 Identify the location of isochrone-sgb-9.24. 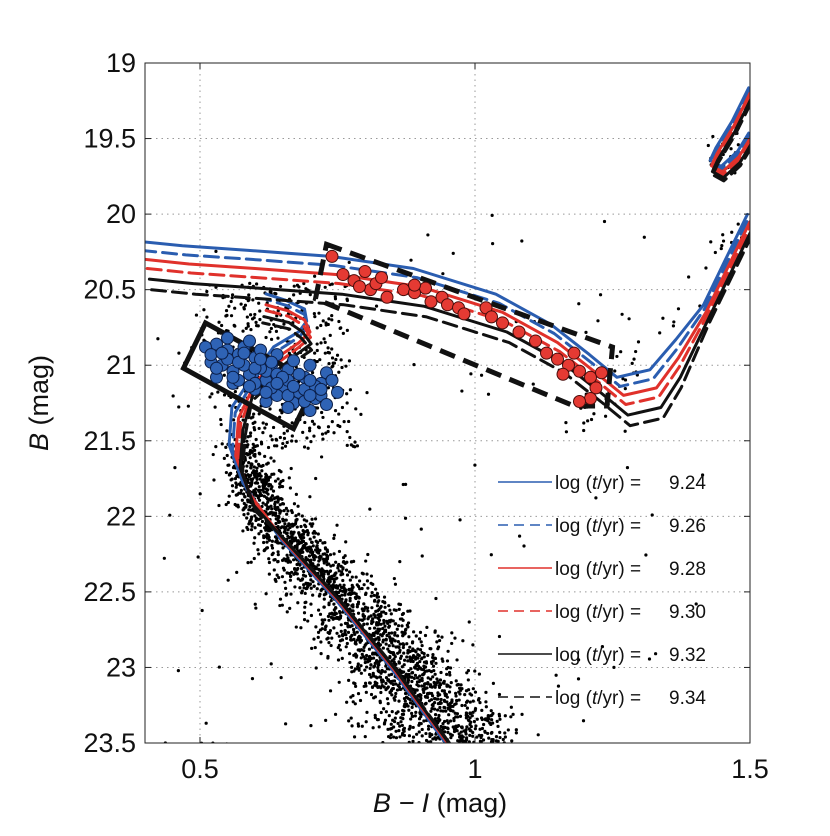
(447, 295).